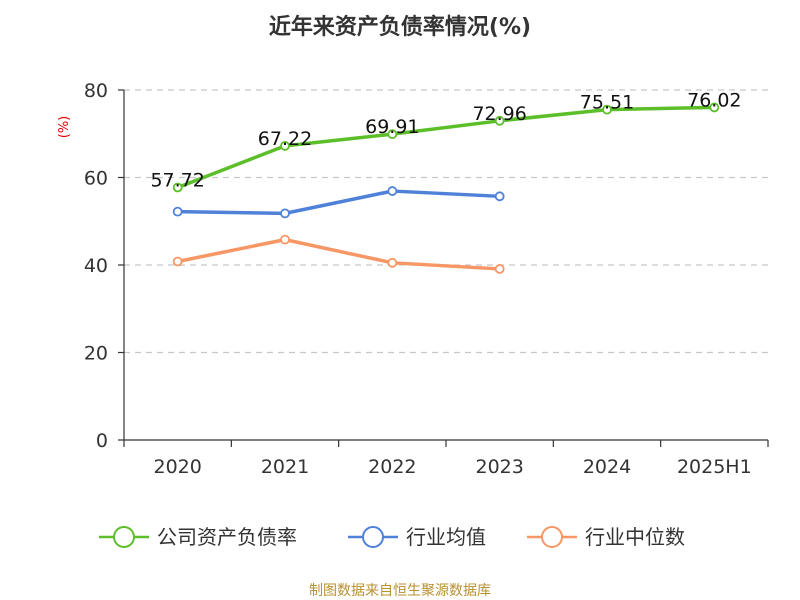  What do you see at coordinates (96, 354) in the screenshot?
I see `y-tick-label: 20` at bounding box center [96, 354].